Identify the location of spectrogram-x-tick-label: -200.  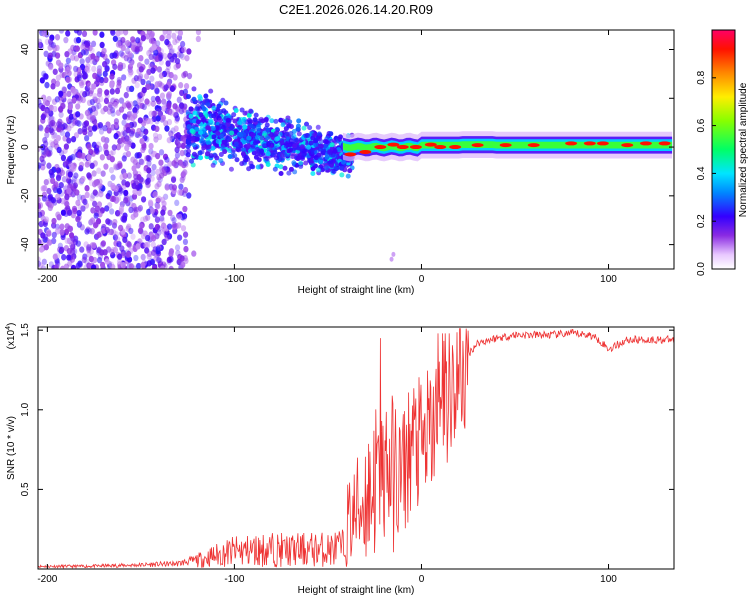
(47, 279).